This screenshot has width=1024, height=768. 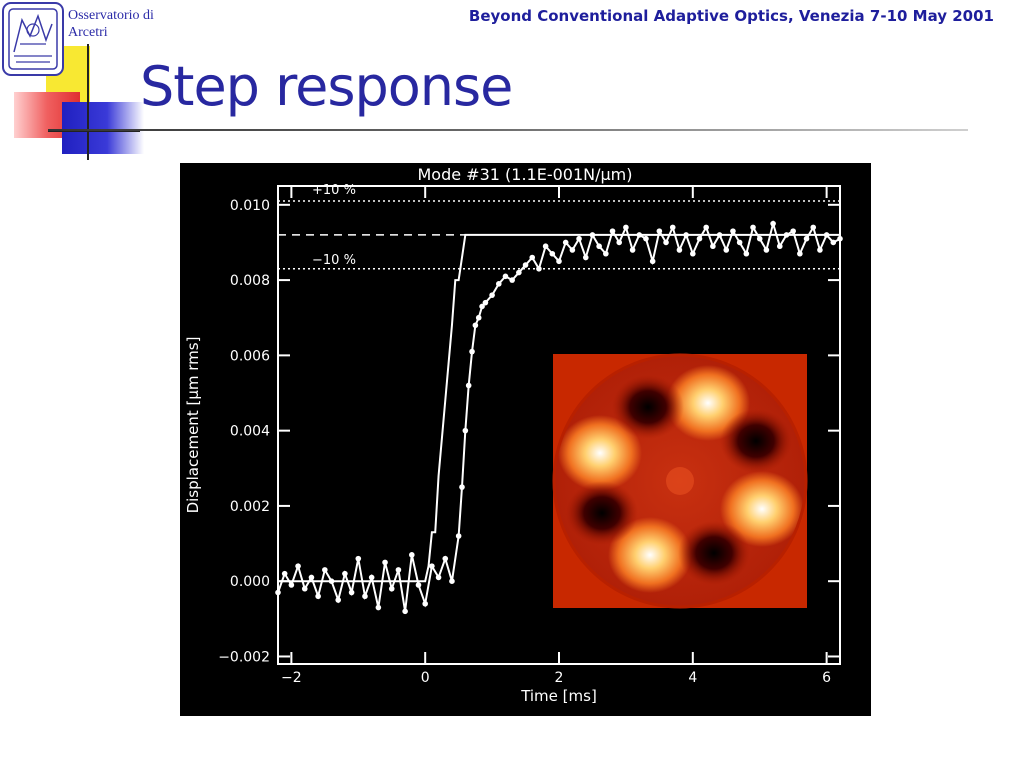 What do you see at coordinates (79, 102) in the screenshot?
I see `decorative-blocks` at bounding box center [79, 102].